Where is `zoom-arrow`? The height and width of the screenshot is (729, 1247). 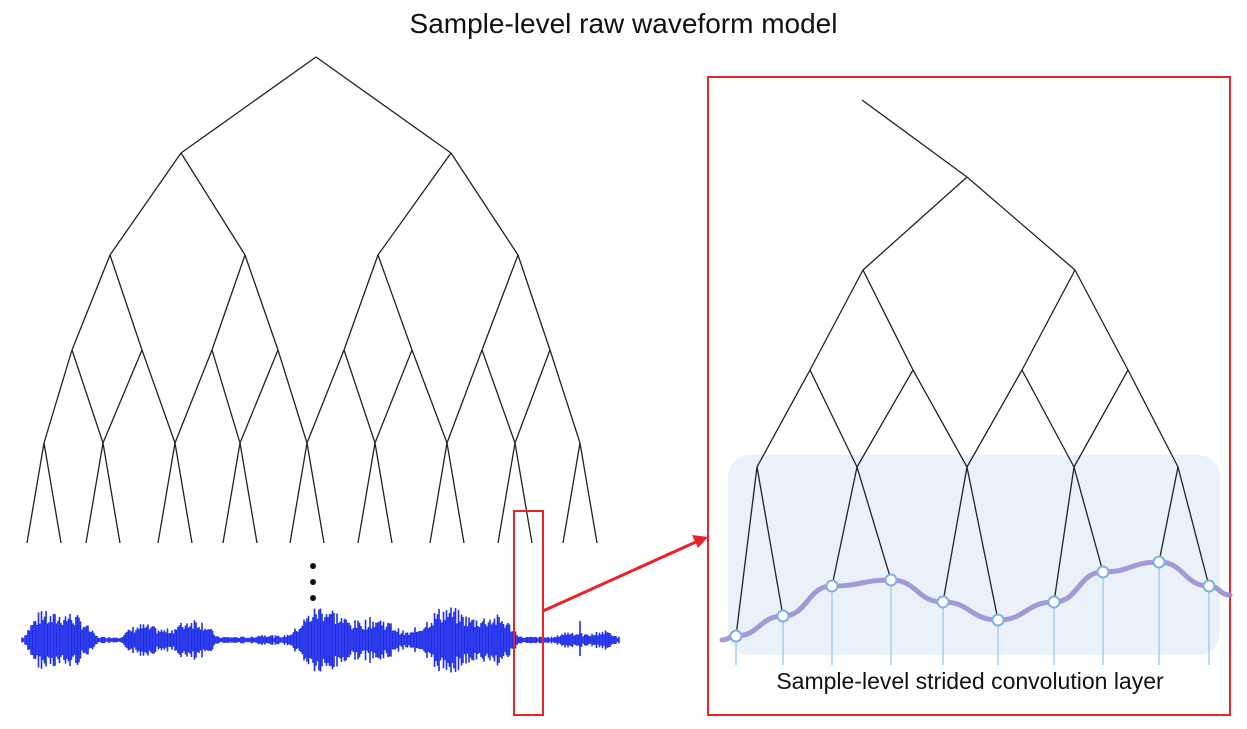
zoom-arrow is located at coordinates (620, 576).